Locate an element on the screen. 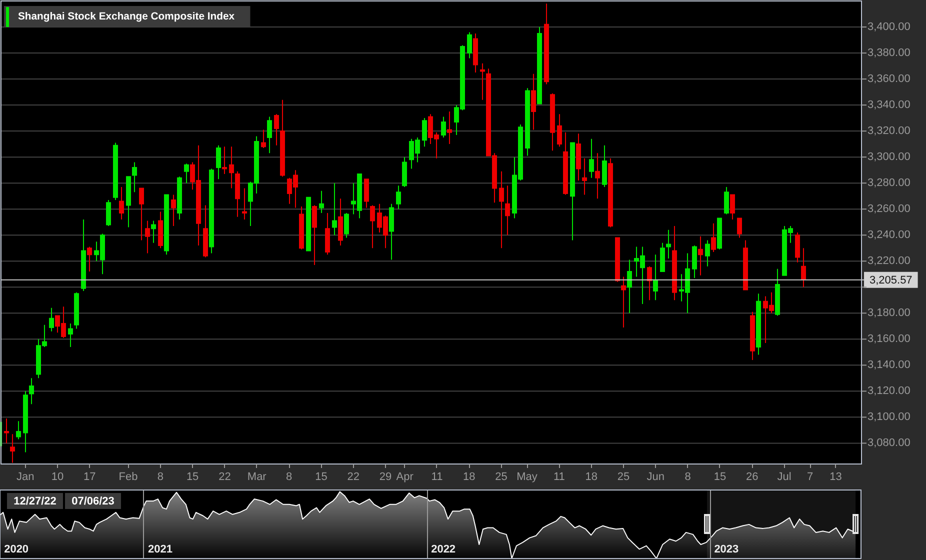  x-tick-label: 17 is located at coordinates (90, 477).